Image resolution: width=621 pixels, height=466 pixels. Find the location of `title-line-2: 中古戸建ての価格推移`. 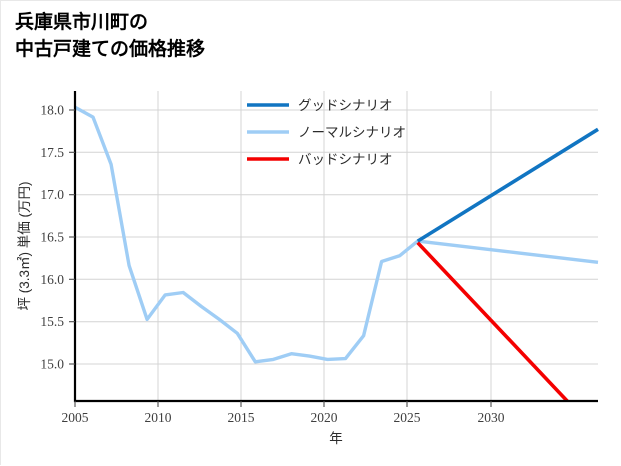

title-line-2: 中古戸建ての価格推移 is located at coordinates (110, 49).